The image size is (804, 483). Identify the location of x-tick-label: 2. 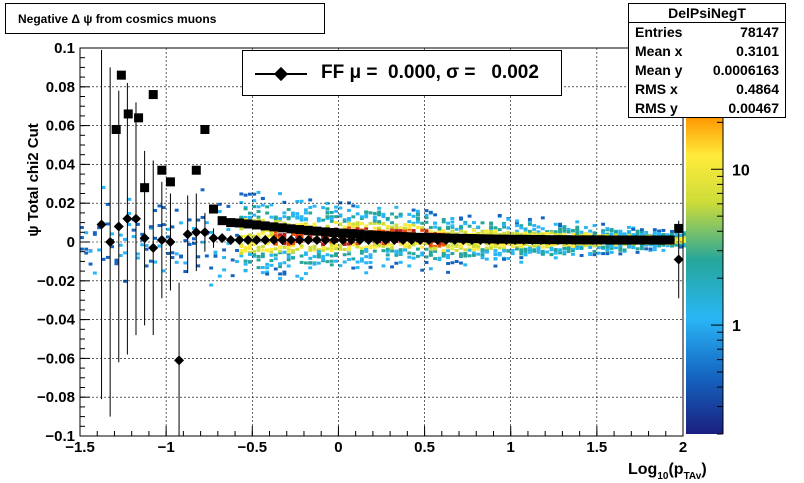
(683, 447).